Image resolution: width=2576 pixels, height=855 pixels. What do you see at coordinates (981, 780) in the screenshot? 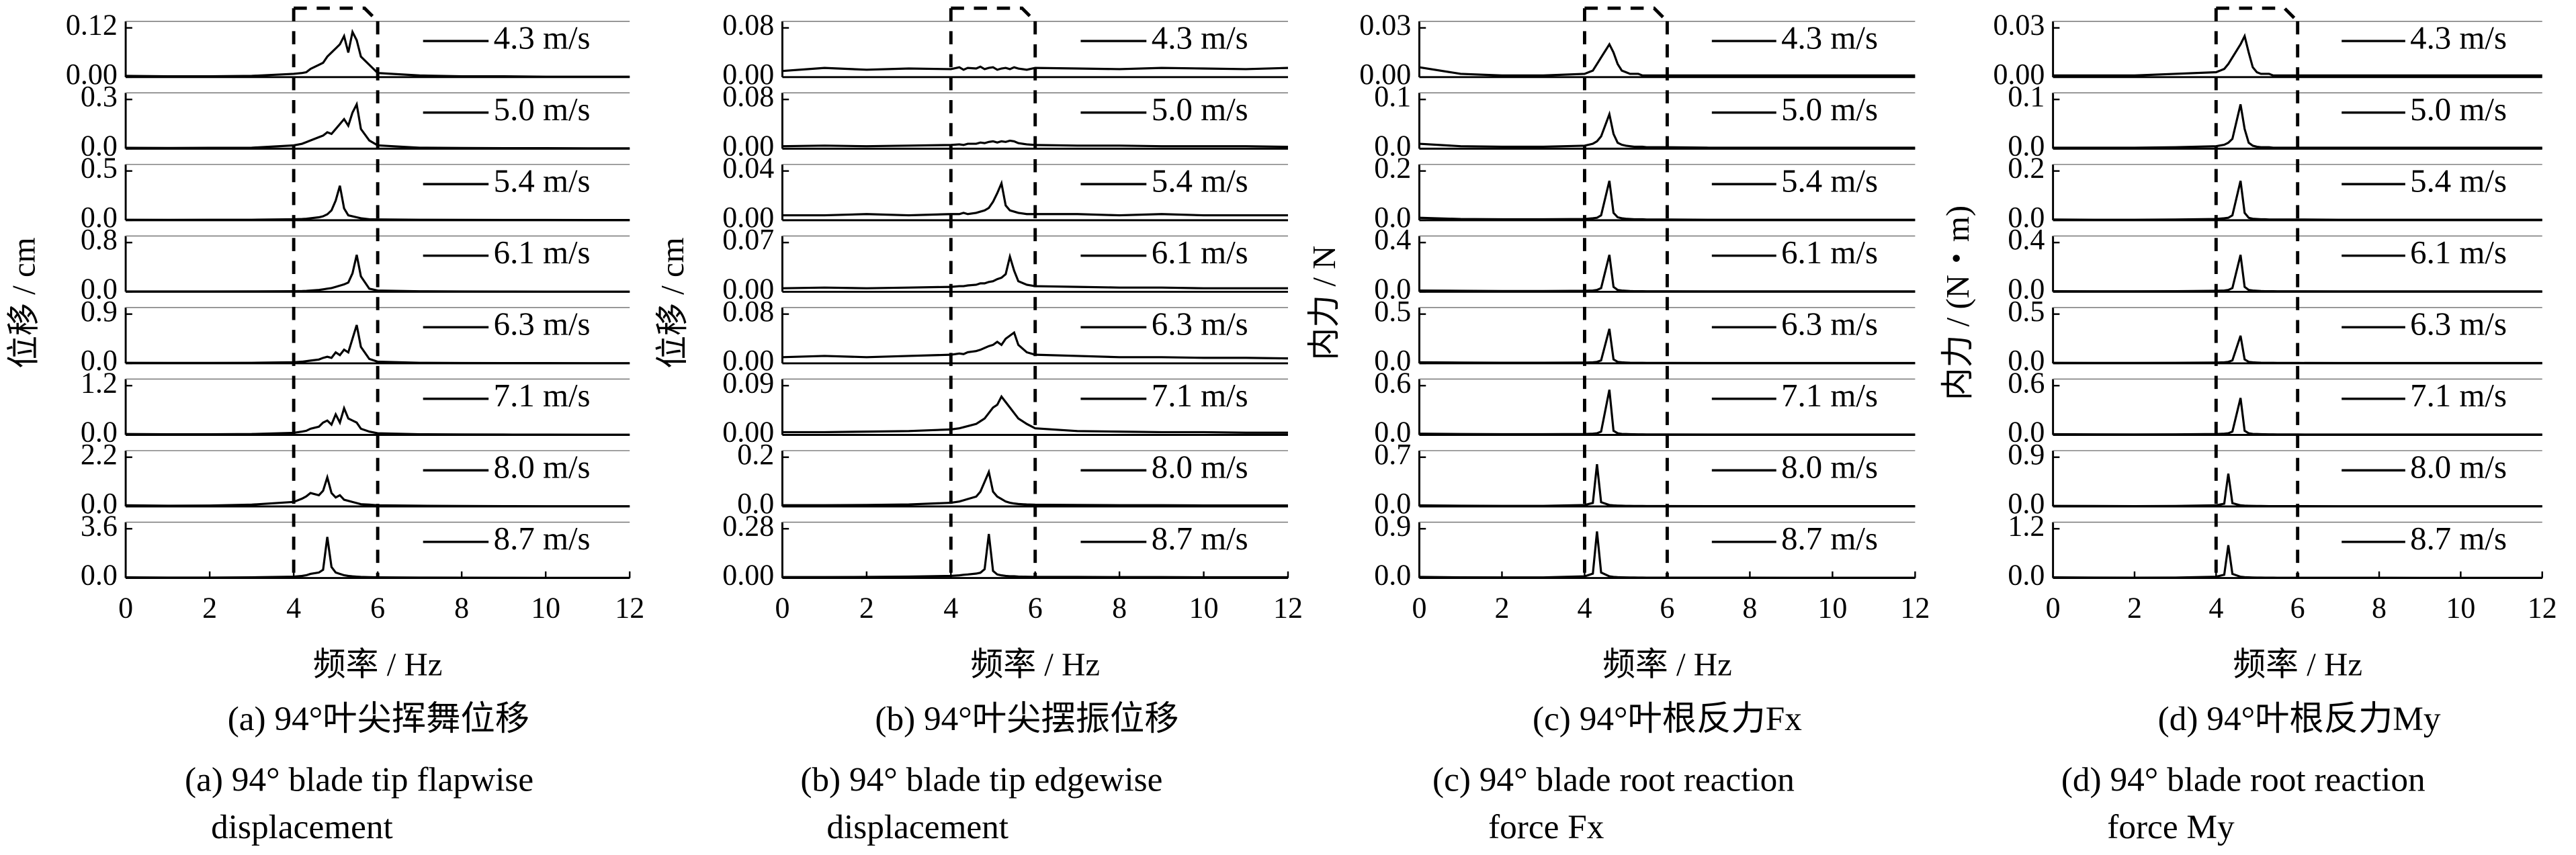
I see `caption-en: (b) 94° blade tip edgewise` at bounding box center [981, 780].